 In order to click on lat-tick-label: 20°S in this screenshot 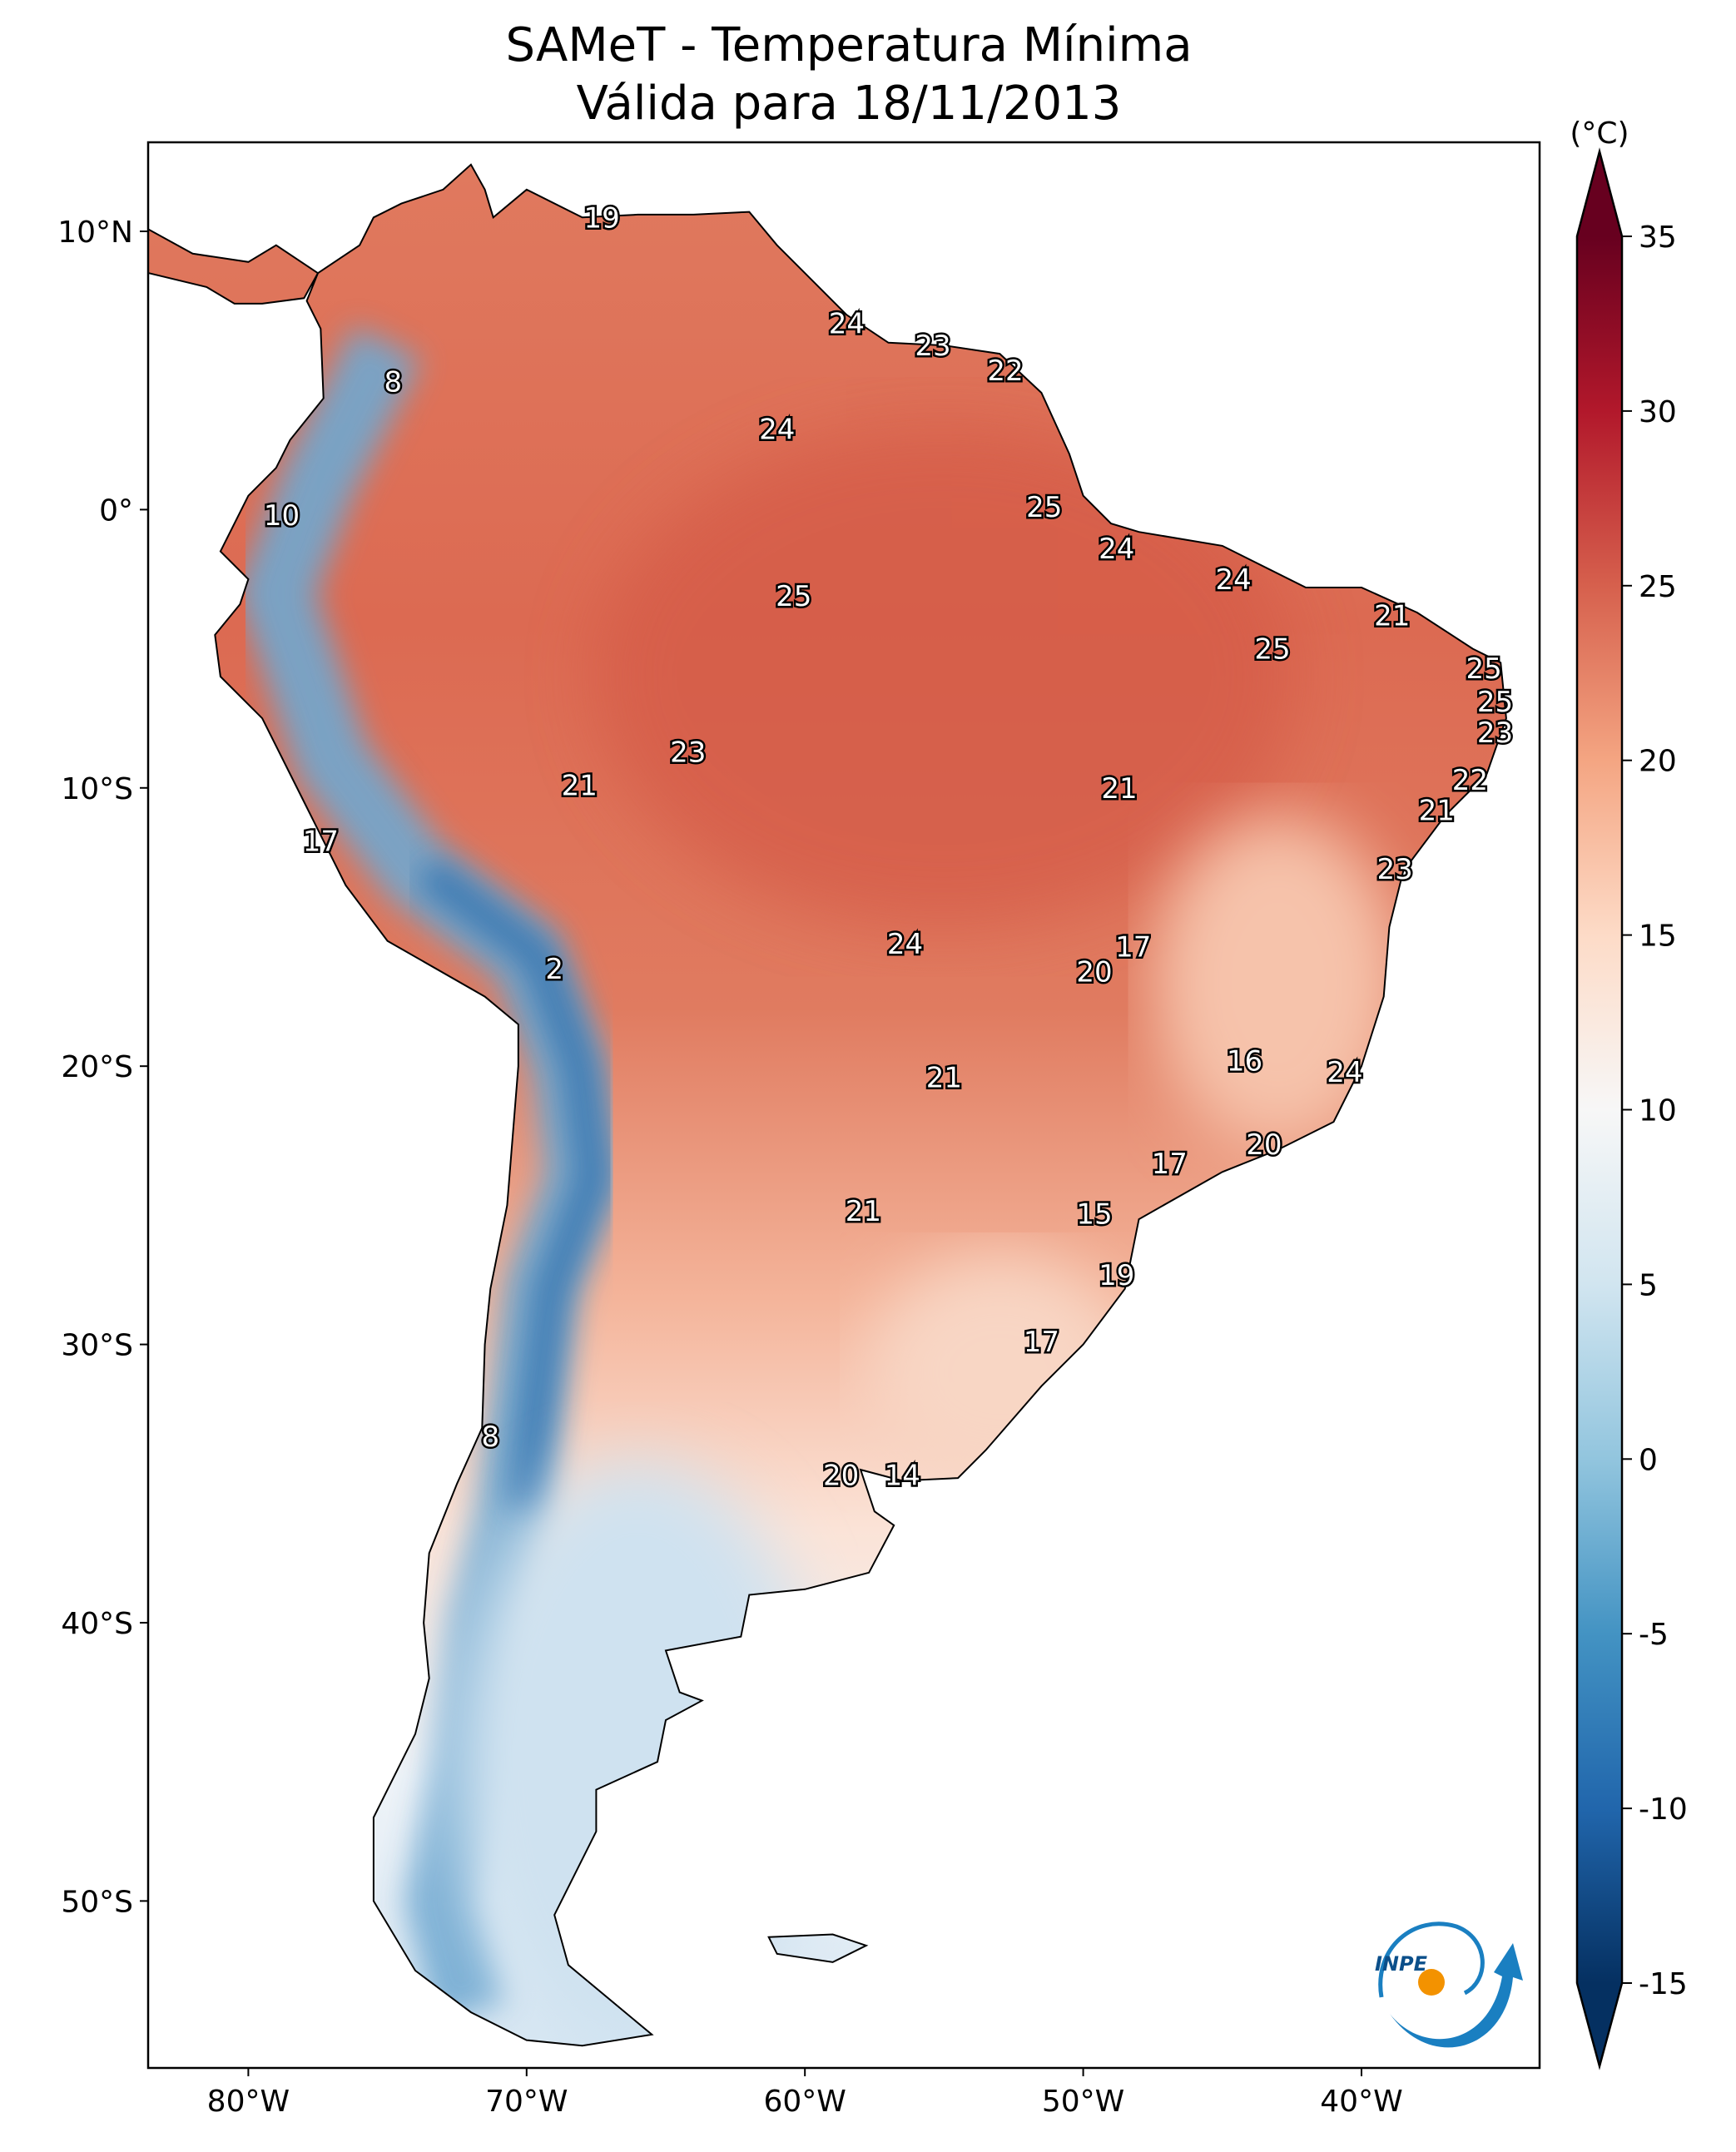, I will do `click(97, 1067)`.